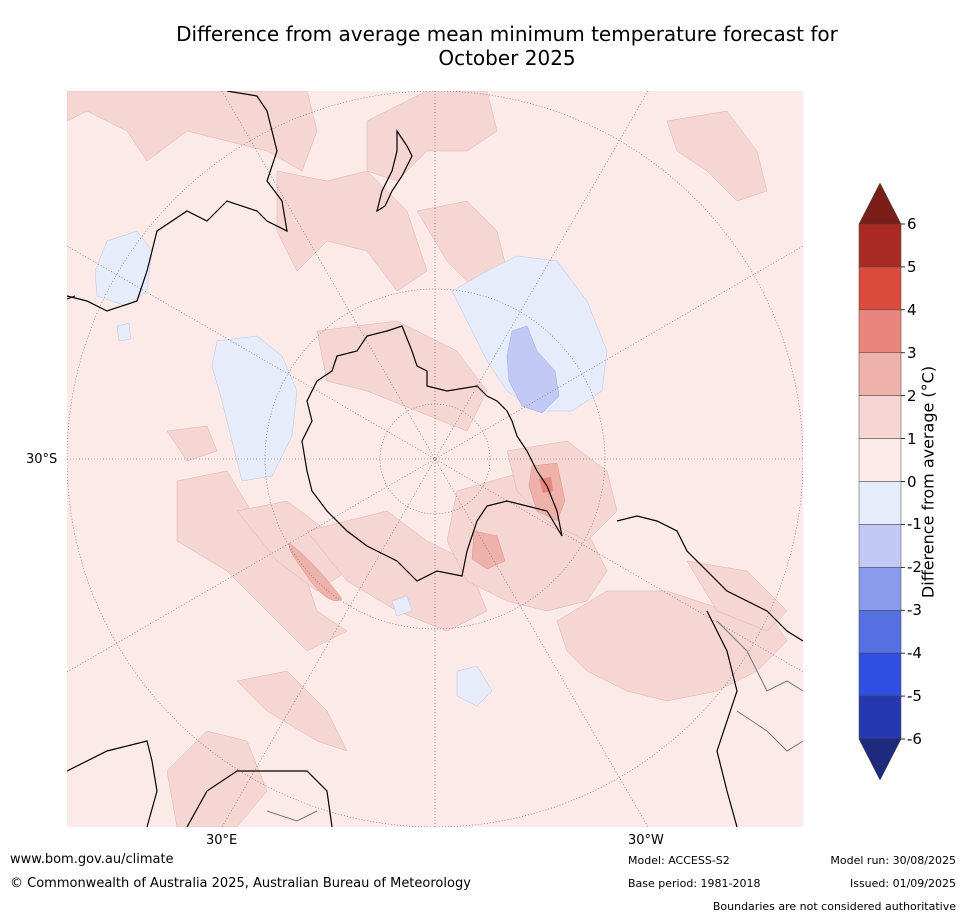  I want to click on colorbar-boxes, so click(880, 481).